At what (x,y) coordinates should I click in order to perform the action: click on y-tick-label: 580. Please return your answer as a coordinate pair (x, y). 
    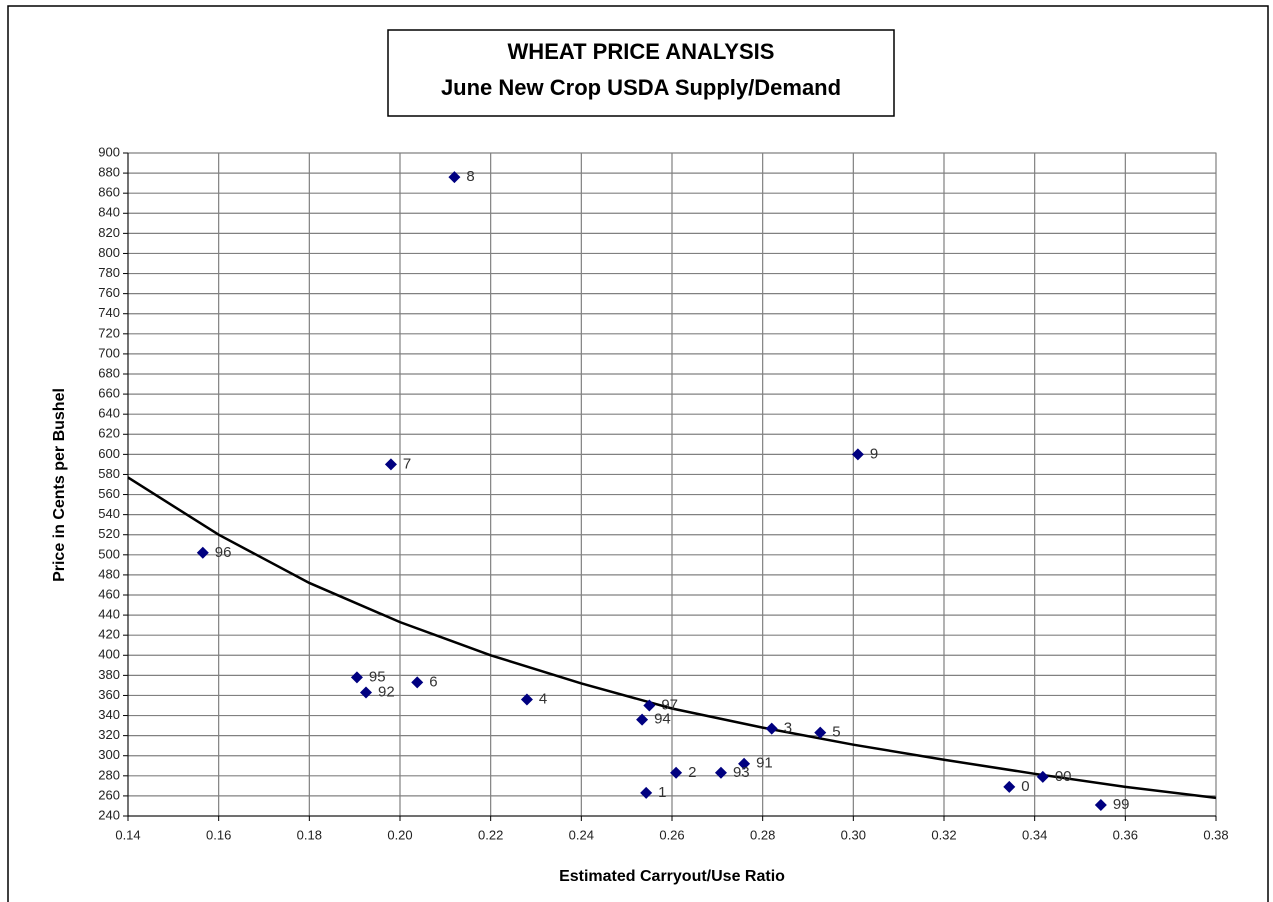
    Looking at the image, I should click on (109, 473).